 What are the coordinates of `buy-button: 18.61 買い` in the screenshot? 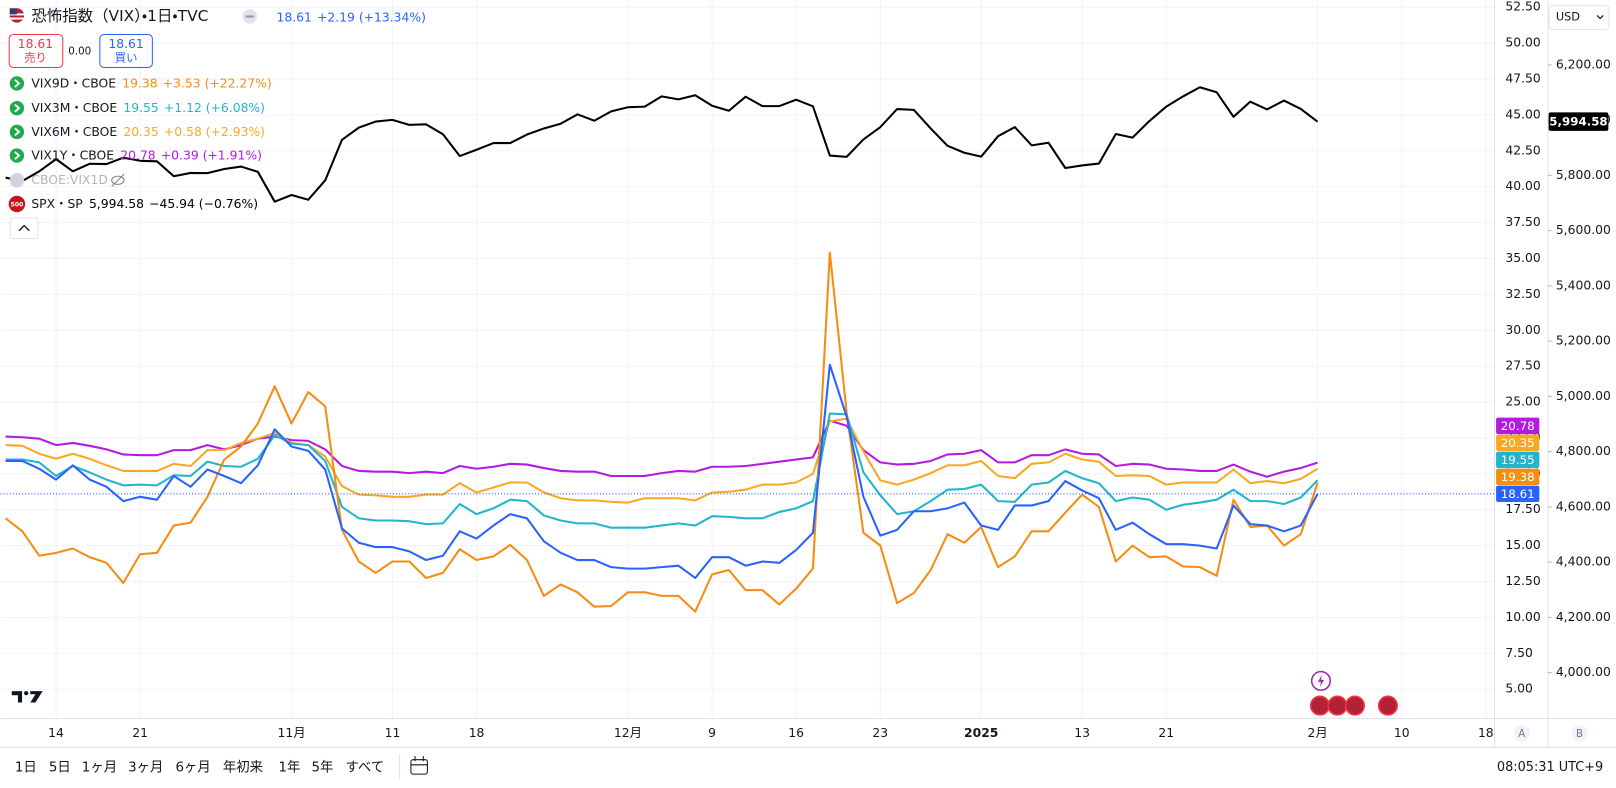 It's located at (126, 50).